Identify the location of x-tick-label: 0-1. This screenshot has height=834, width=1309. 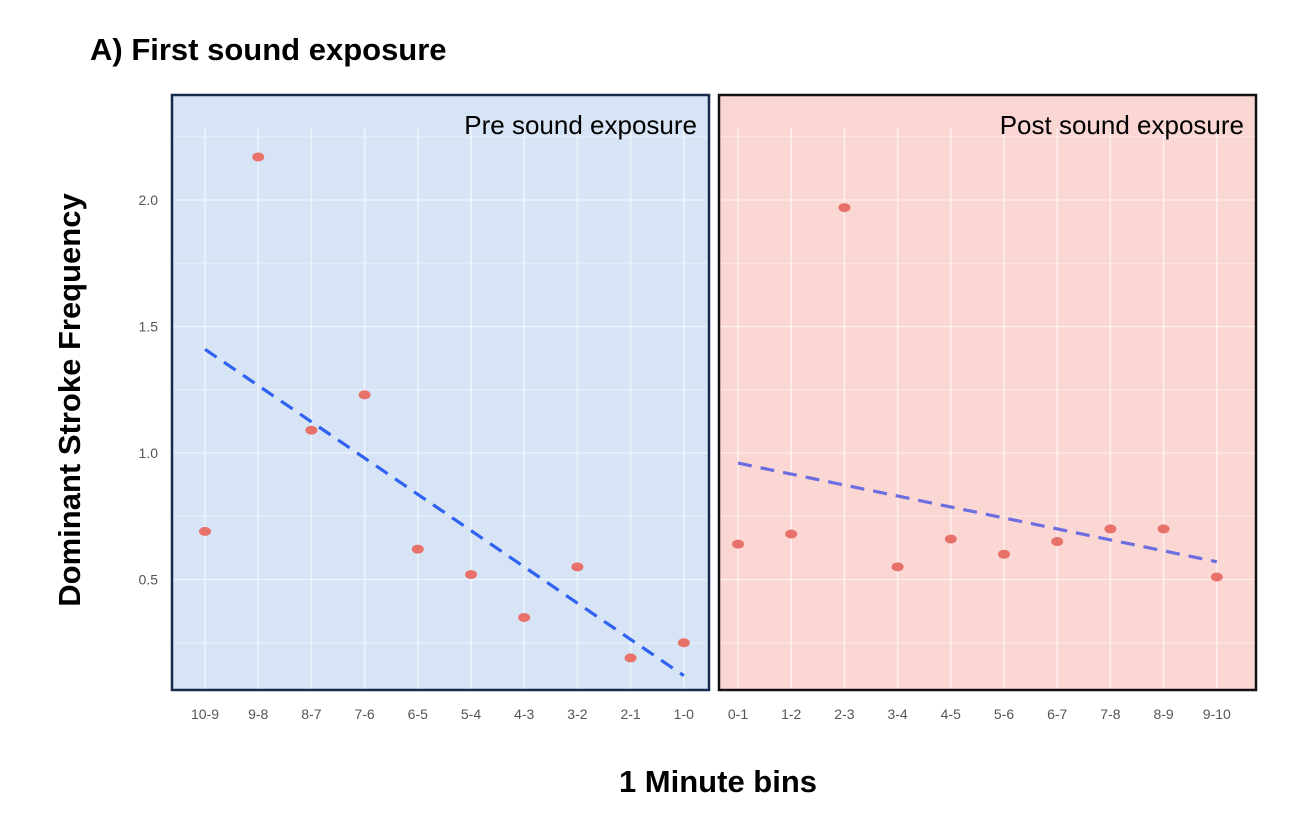
(738, 714).